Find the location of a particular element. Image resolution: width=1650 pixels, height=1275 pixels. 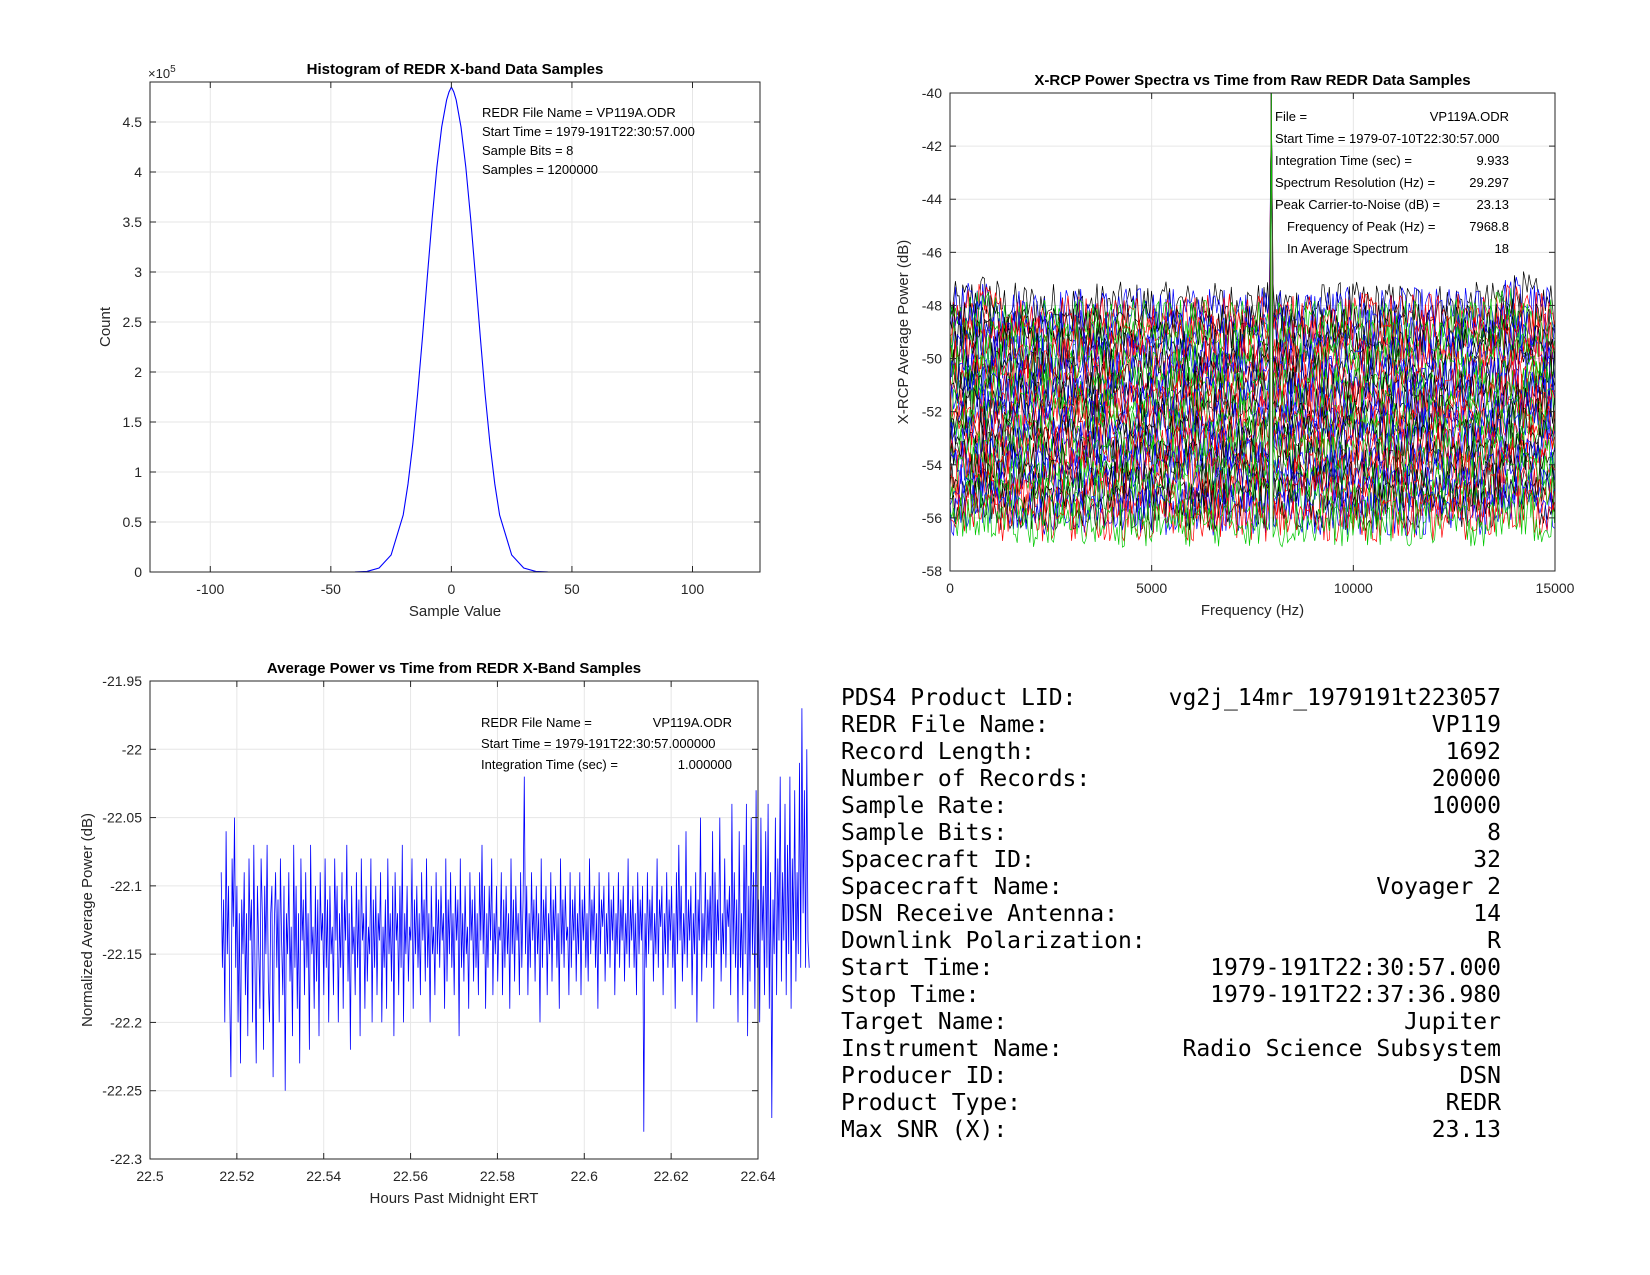

plot-area is located at coordinates (455, 327).